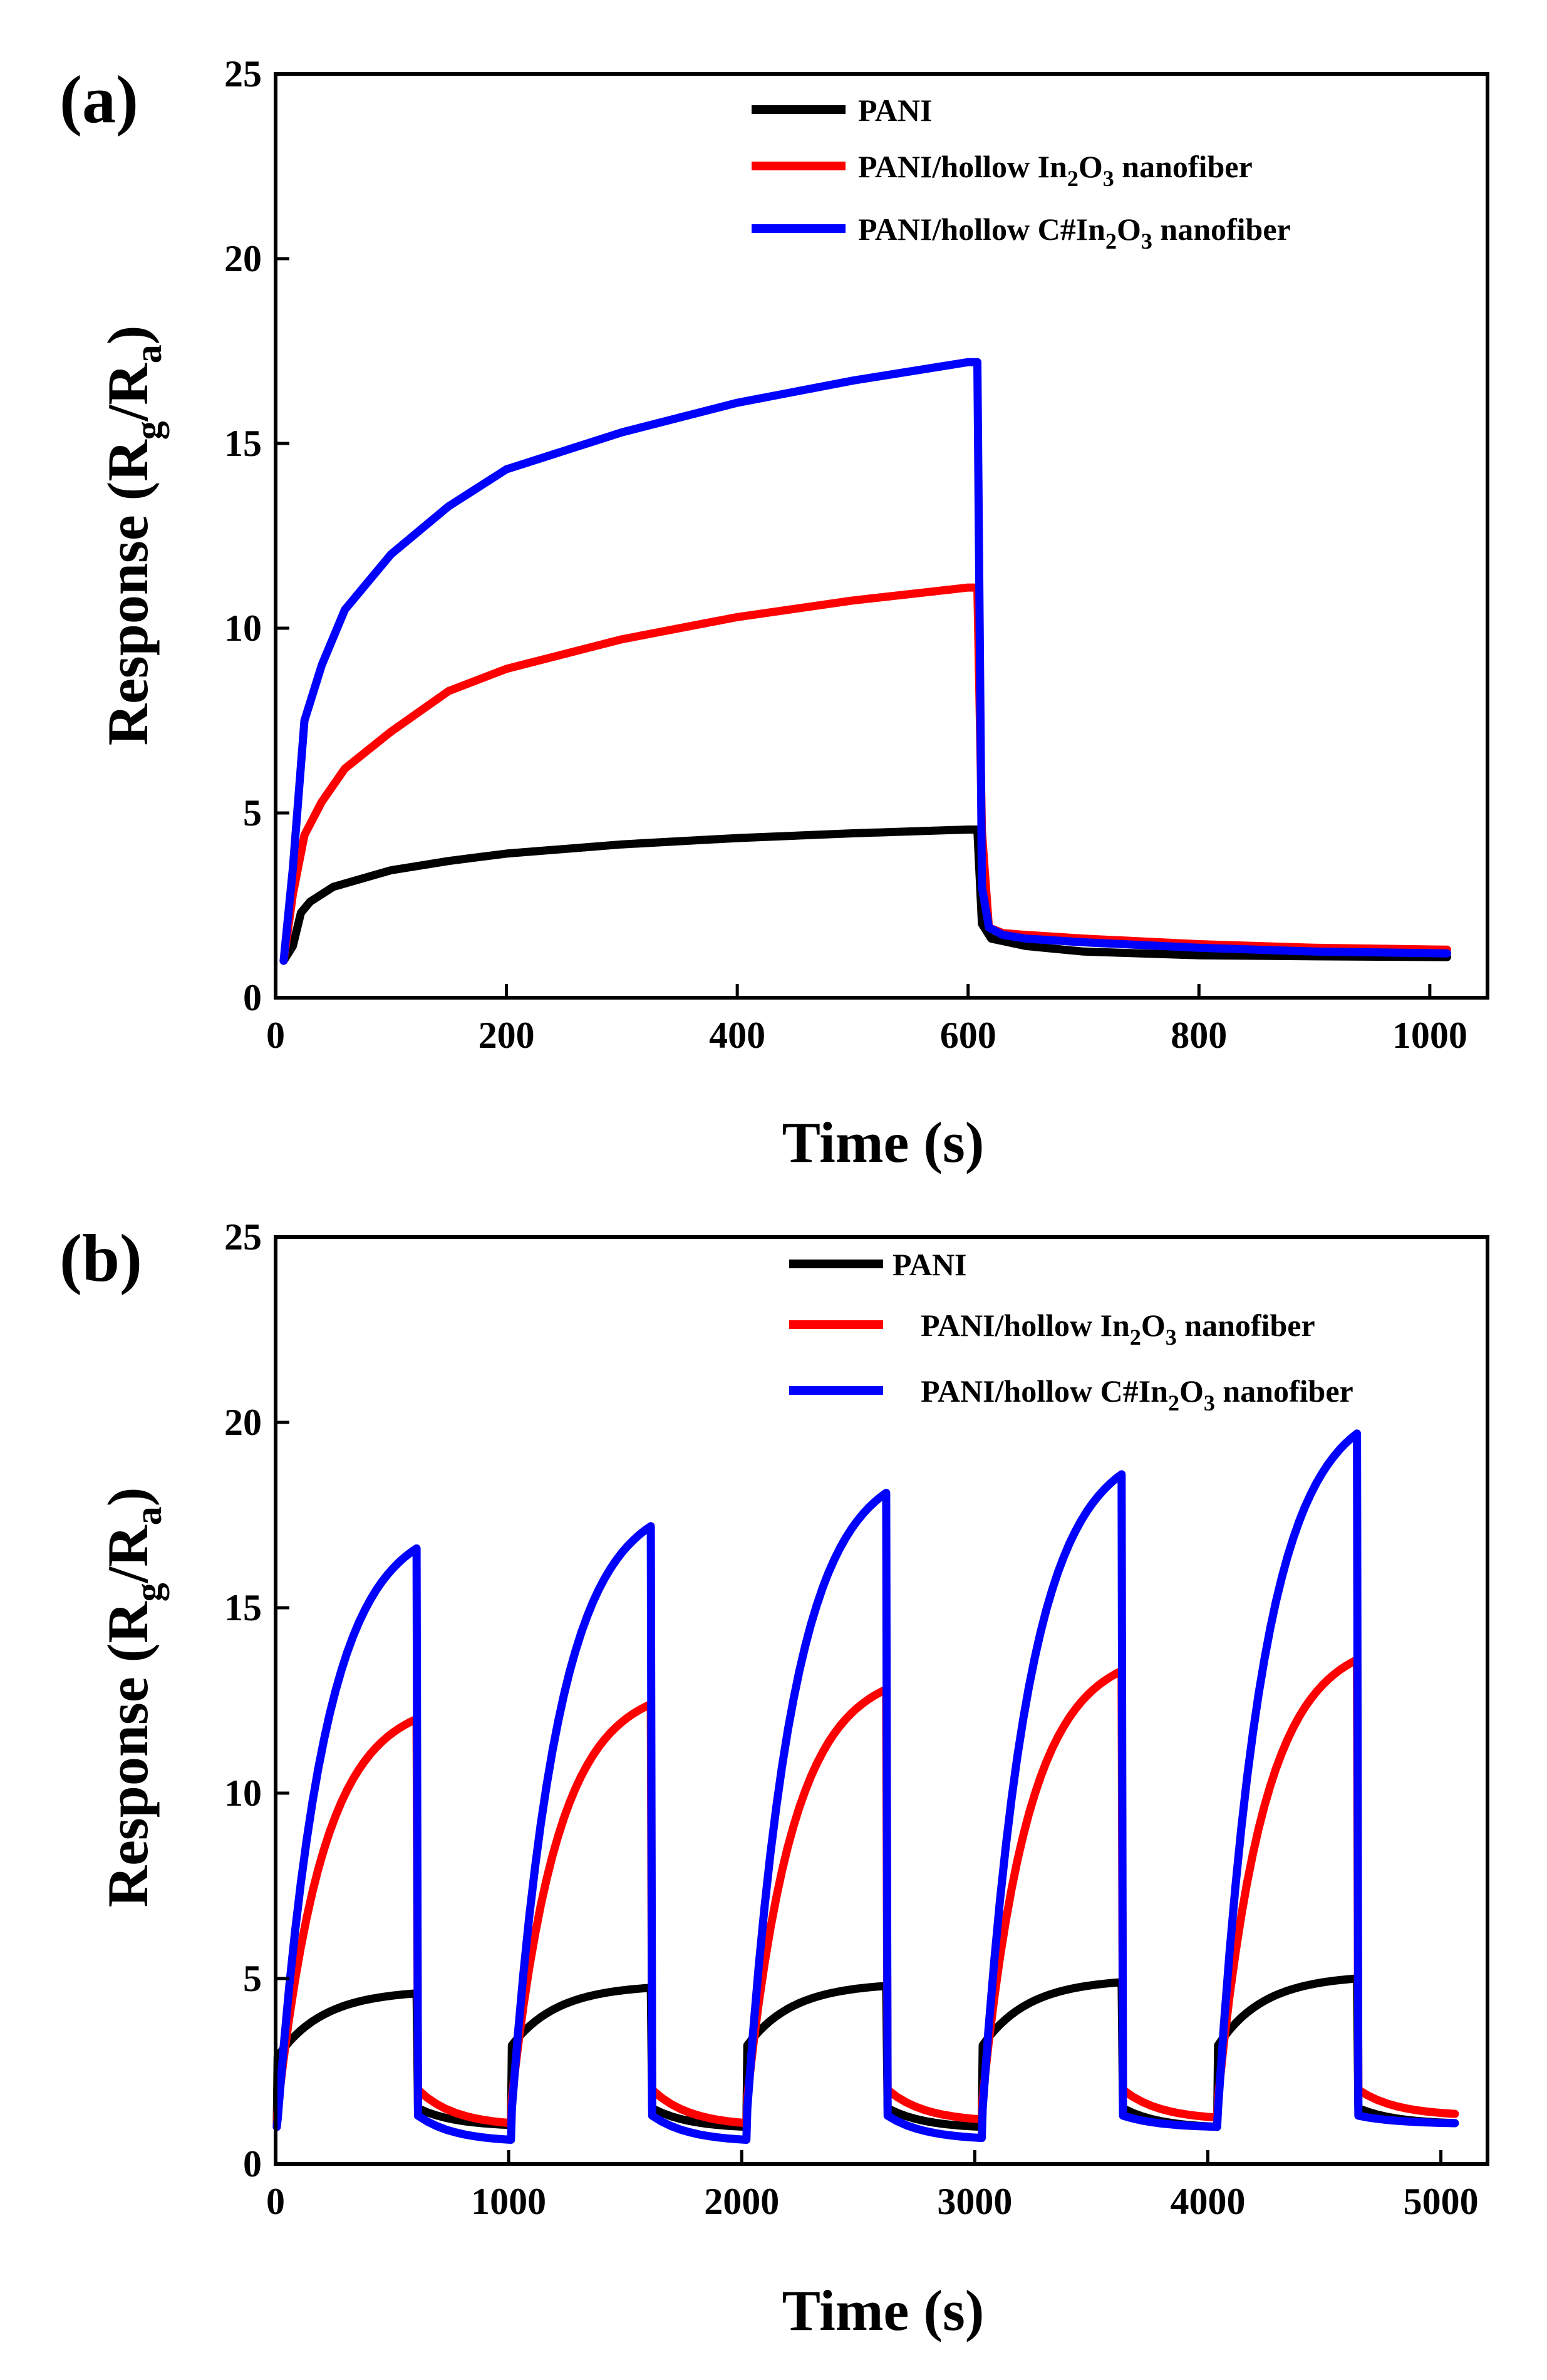  What do you see at coordinates (508, 2201) in the screenshot?
I see `panel-b-x-tick-label: 1000` at bounding box center [508, 2201].